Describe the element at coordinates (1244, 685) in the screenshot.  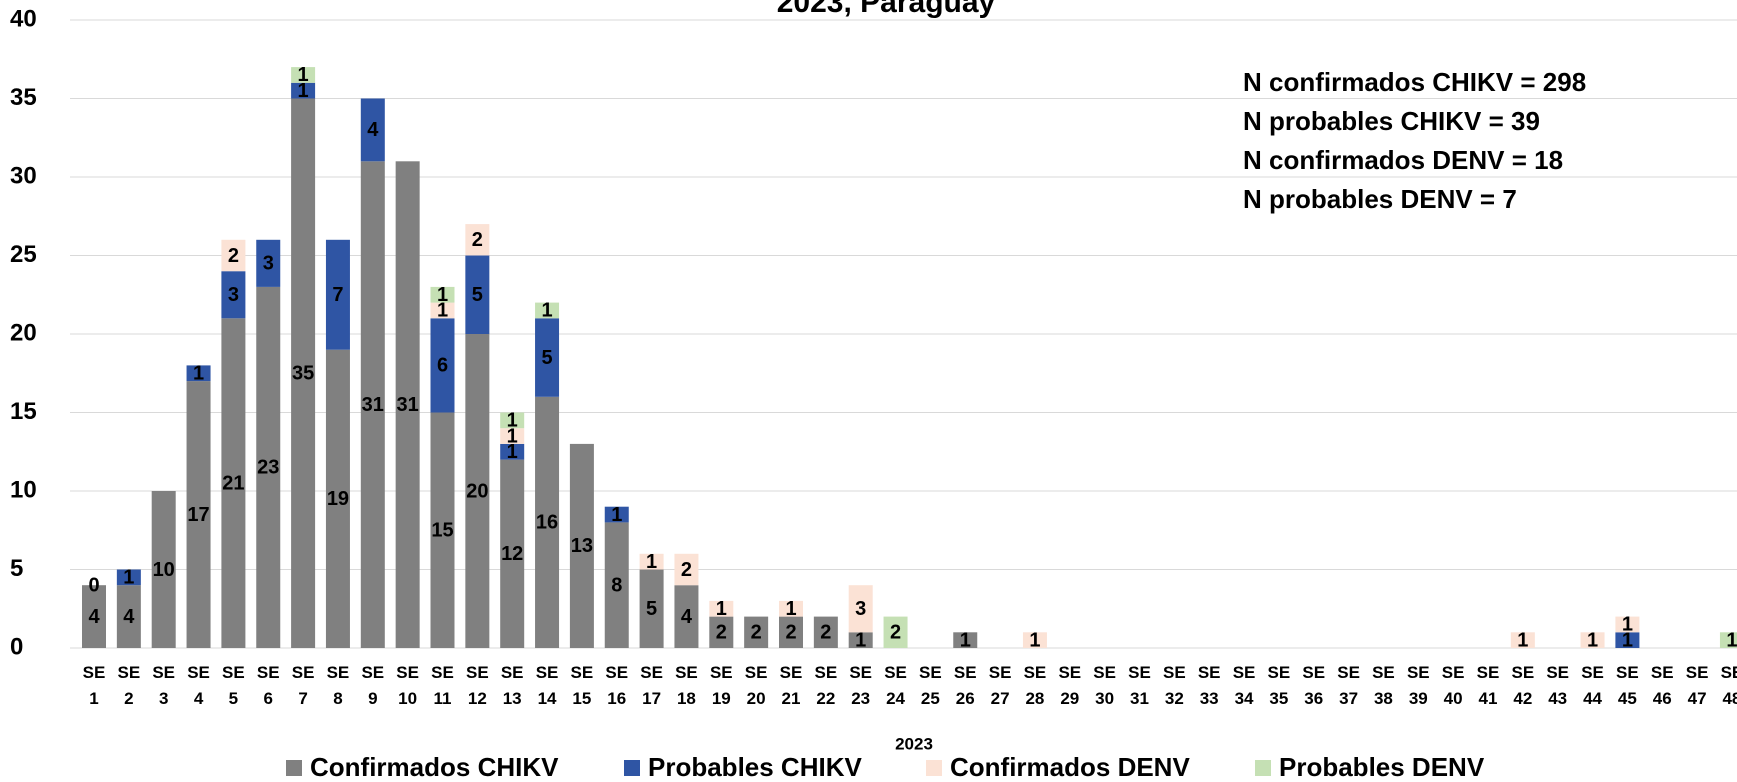
I see `x-tick-label: SE 34` at that location.